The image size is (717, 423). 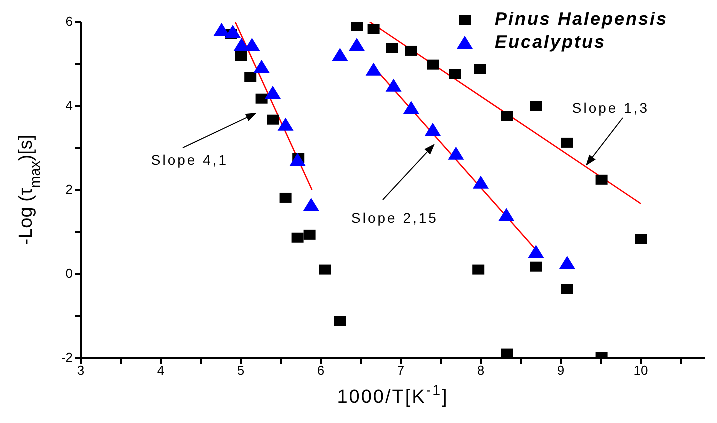 What do you see at coordinates (550, 42) in the screenshot?
I see `legend-label: Eucalyptus` at bounding box center [550, 42].